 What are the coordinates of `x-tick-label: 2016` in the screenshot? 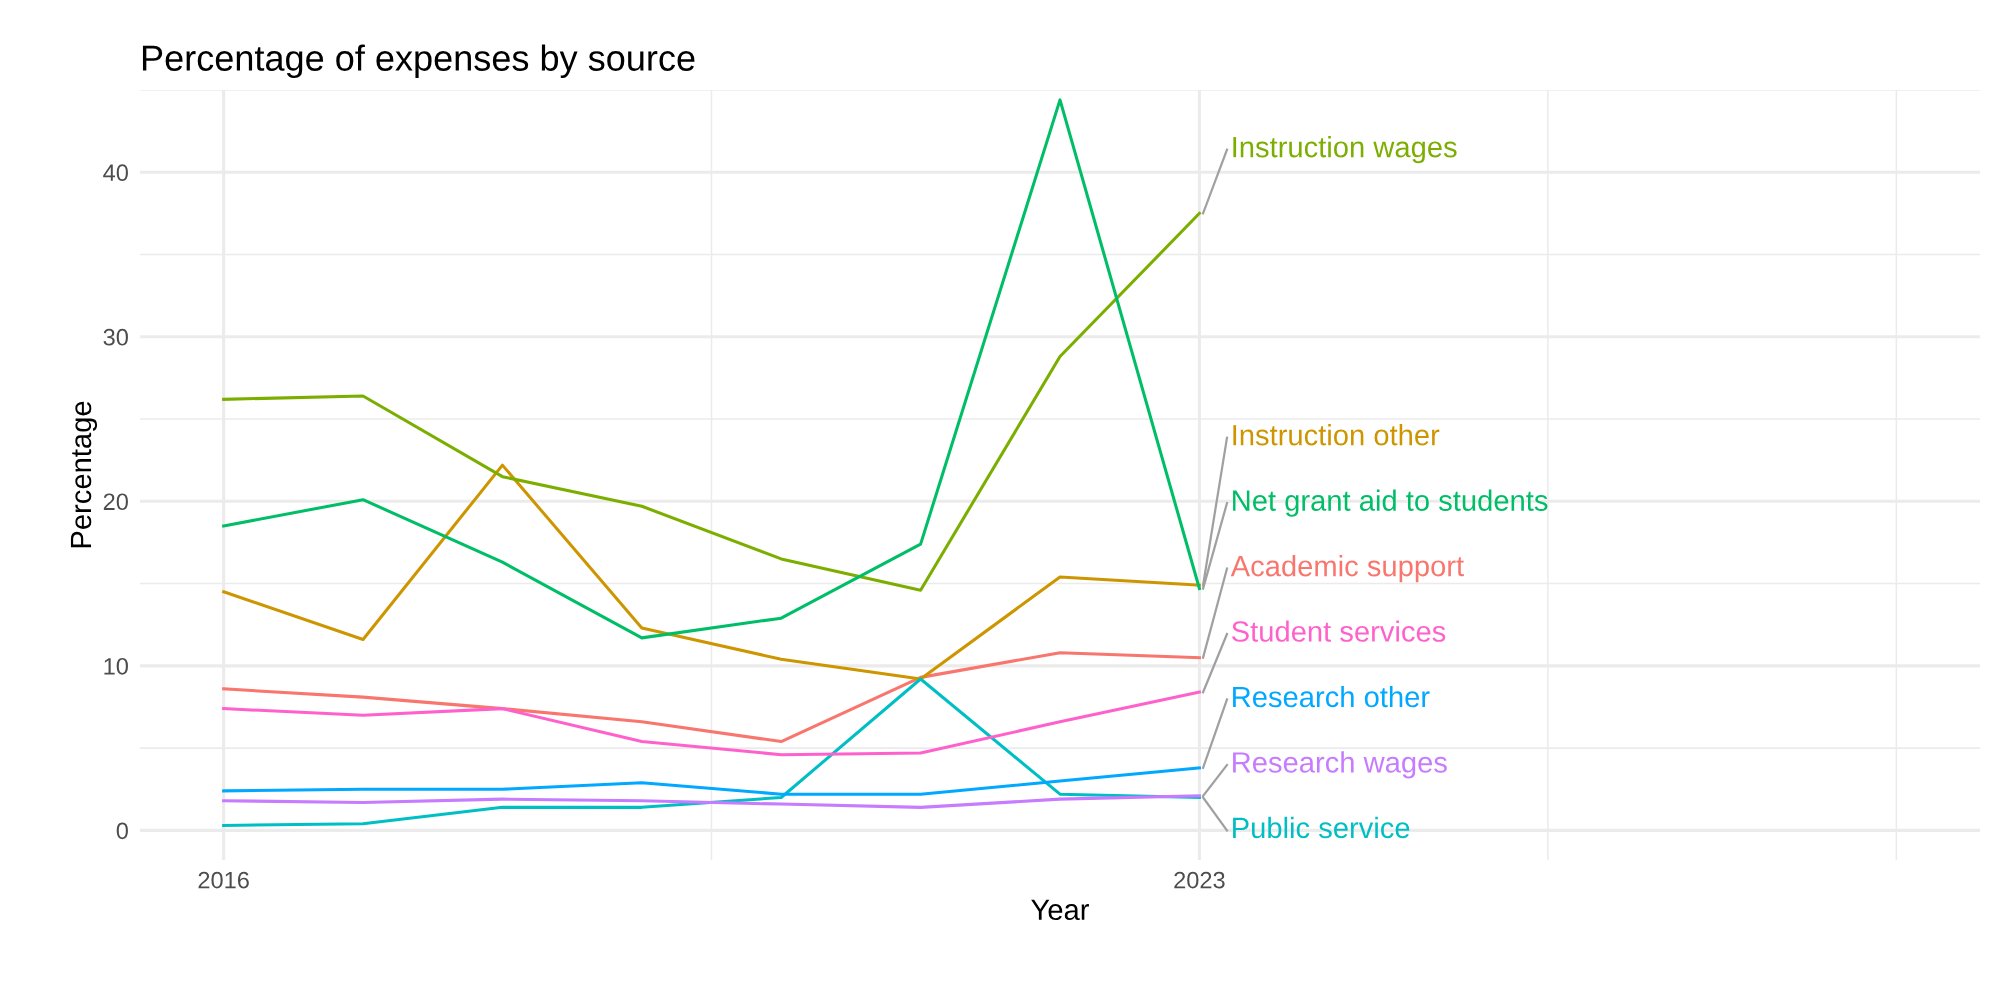 It's located at (223, 880).